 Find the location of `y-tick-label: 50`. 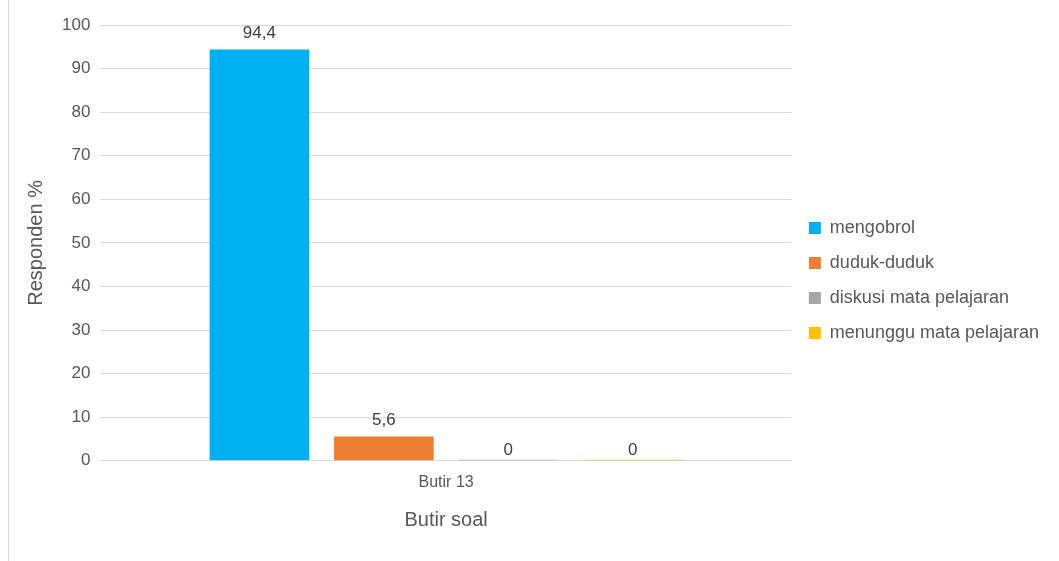

y-tick-label: 50 is located at coordinates (81, 242).